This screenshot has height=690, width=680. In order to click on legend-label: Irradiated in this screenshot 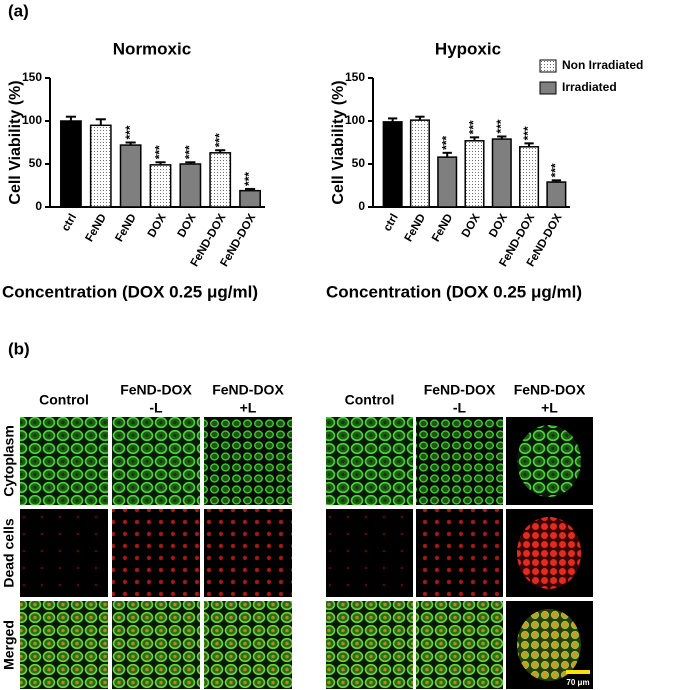, I will do `click(589, 87)`.